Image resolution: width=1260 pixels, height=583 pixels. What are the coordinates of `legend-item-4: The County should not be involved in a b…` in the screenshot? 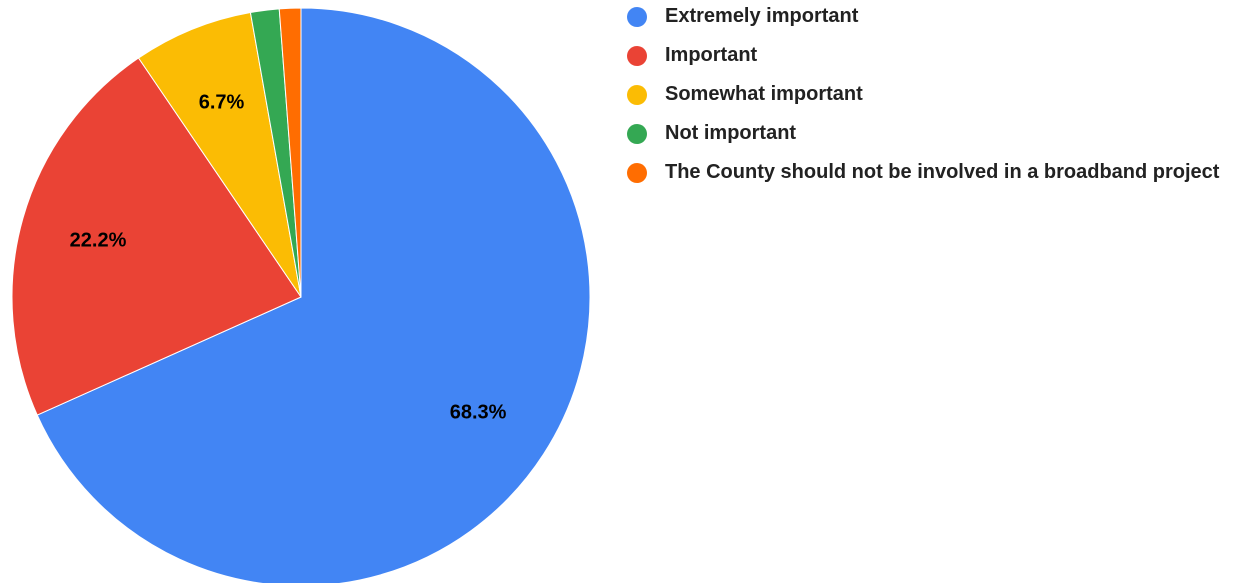 It's located at (942, 172).